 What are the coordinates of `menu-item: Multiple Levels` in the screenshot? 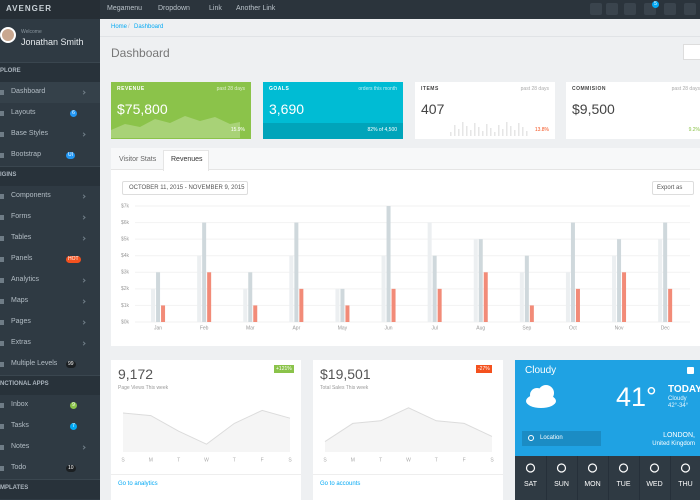 It's located at (34, 363).